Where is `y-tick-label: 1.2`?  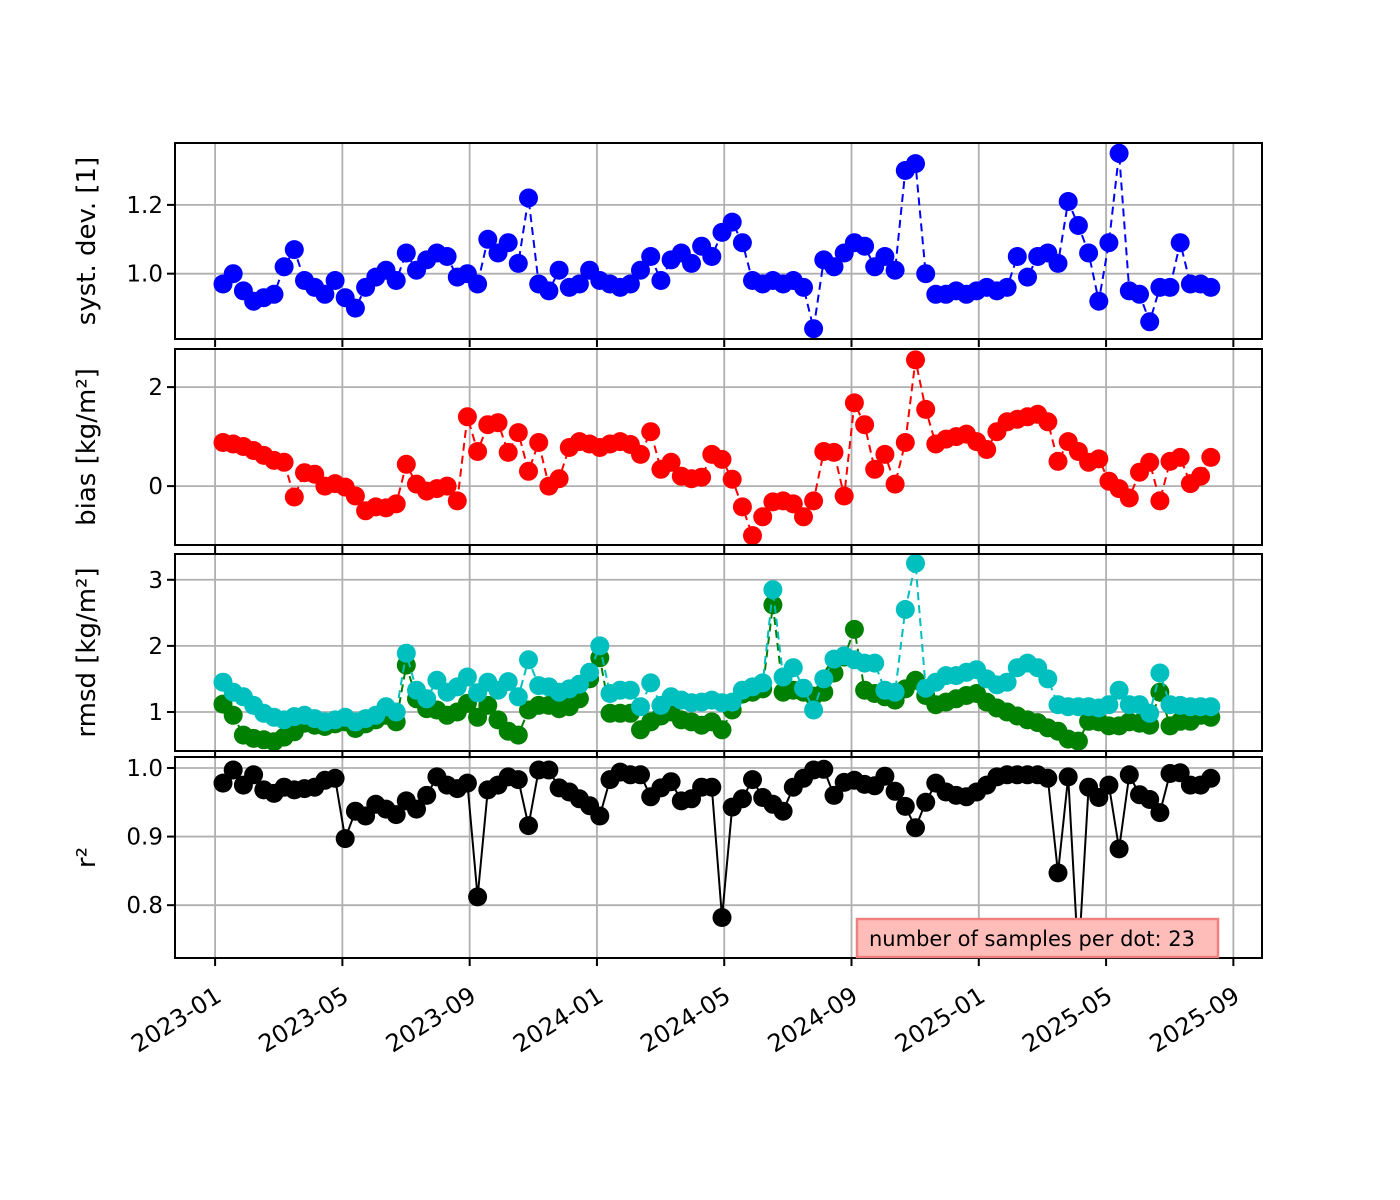
y-tick-label: 1.2 is located at coordinates (144, 206).